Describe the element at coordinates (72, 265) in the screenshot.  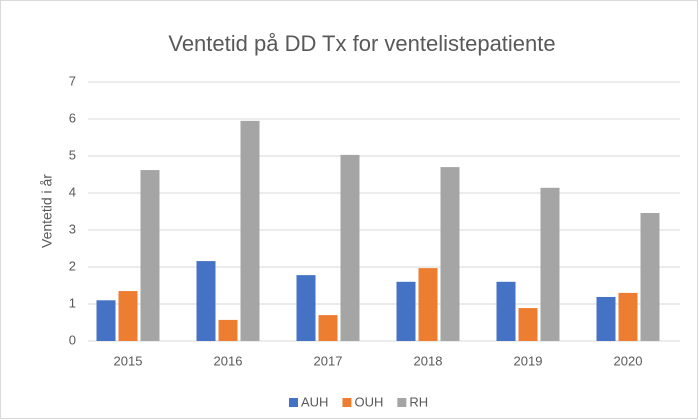
I see `y-tick-label: 2` at that location.